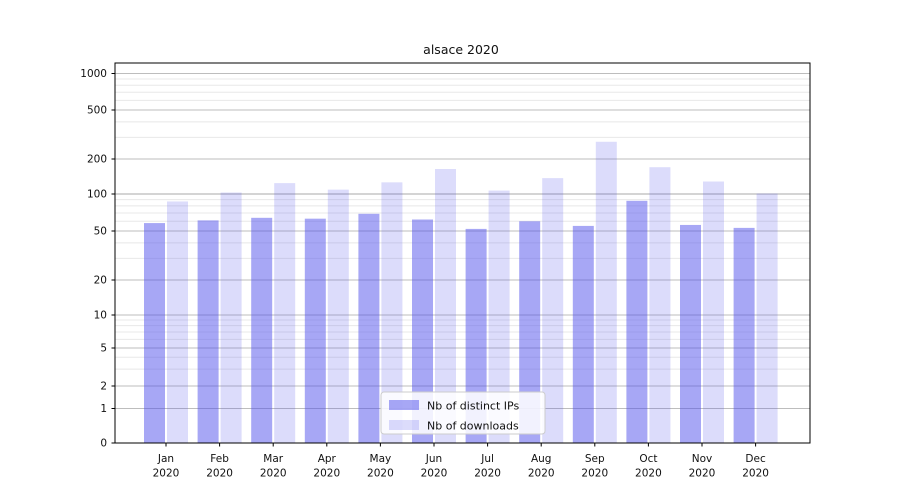  I want to click on y-tick-label-100: 100, so click(97, 195).